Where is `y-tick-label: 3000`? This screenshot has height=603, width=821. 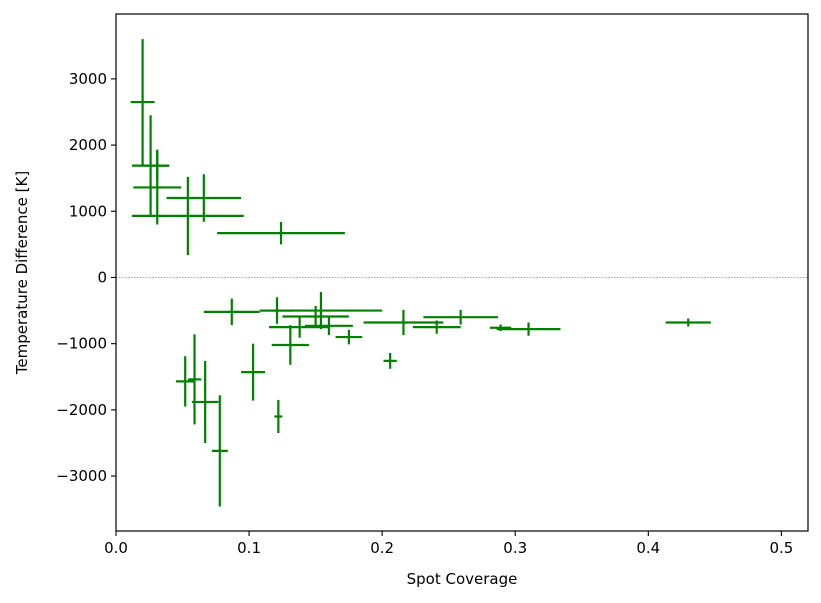
y-tick-label: 3000 is located at coordinates (88, 79).